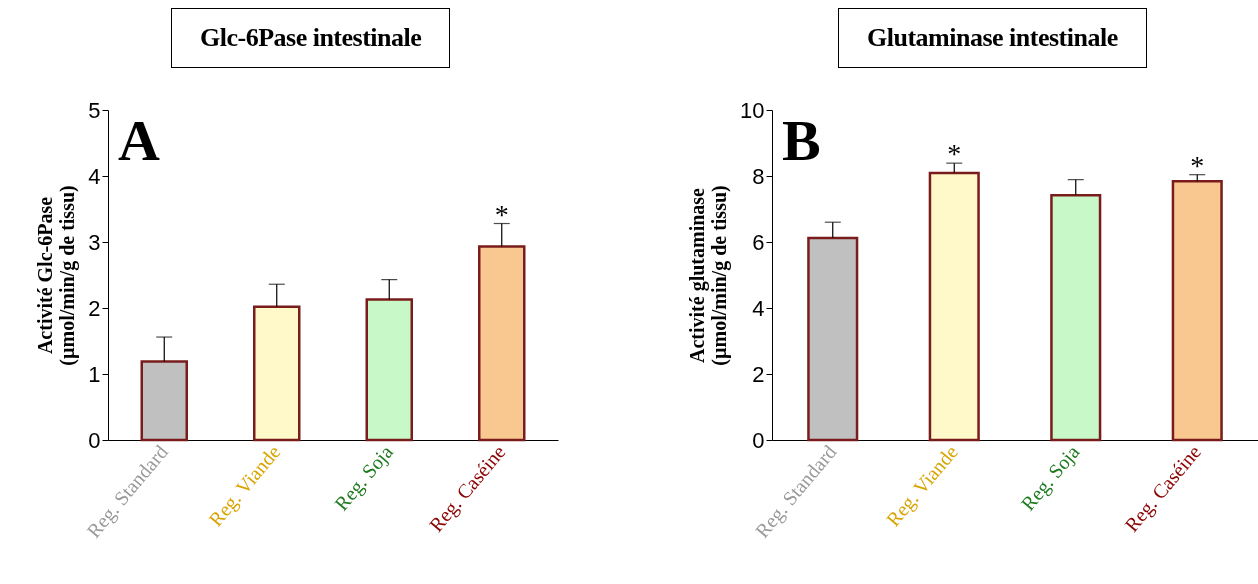 Image resolution: width=1258 pixels, height=584 pixels. What do you see at coordinates (139, 140) in the screenshot?
I see `annotation: A` at bounding box center [139, 140].